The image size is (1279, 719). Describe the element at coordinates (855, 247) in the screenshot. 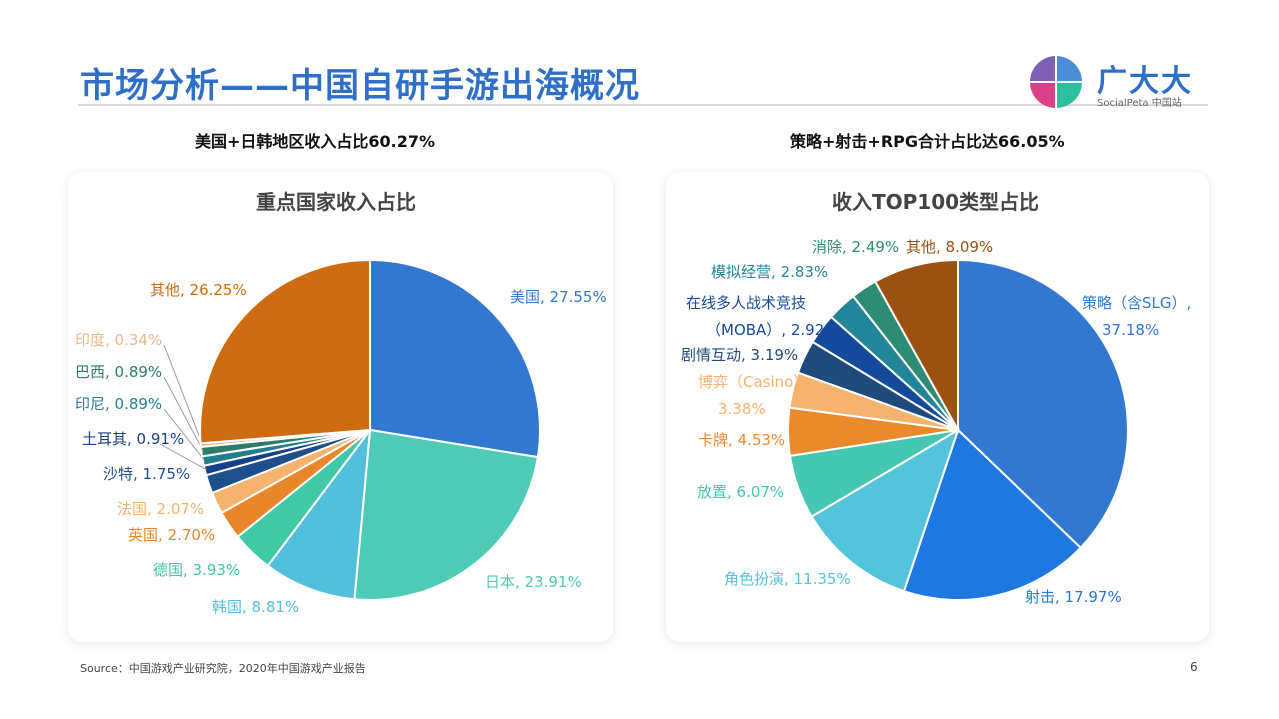

I see `pie2-label-9: 消除, 2.49%` at that location.